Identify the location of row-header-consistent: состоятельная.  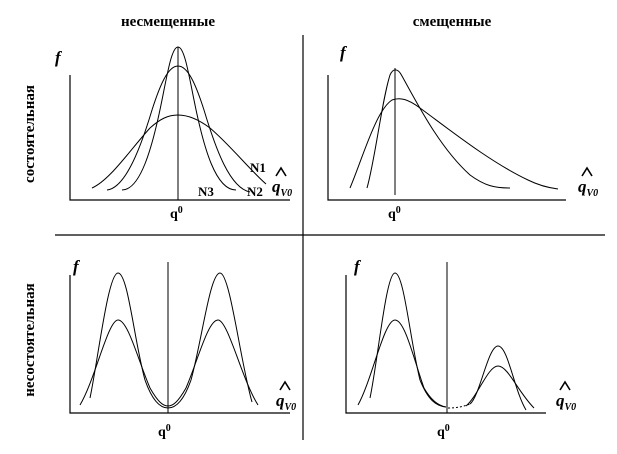
(30, 134).